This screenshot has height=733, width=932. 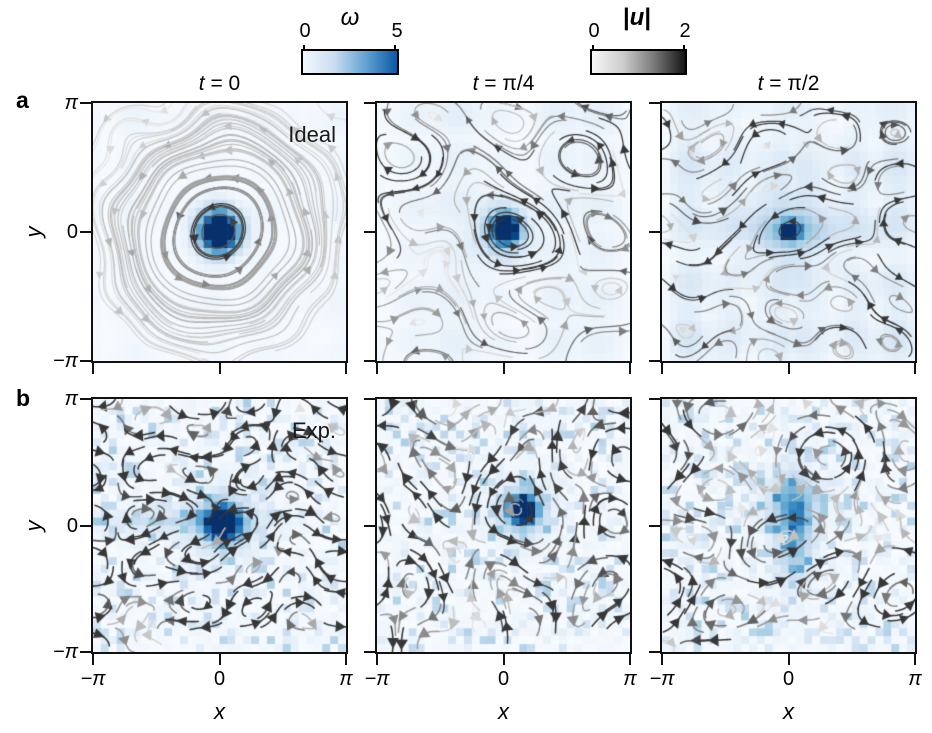 What do you see at coordinates (304, 48) in the screenshot?
I see `colorbar-omega-tick-left` at bounding box center [304, 48].